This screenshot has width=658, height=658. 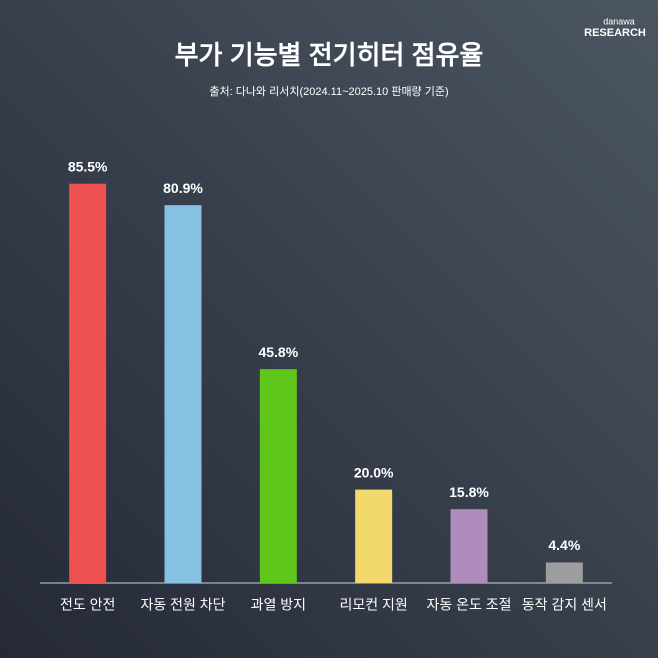 I want to click on value-label: 45.8%, so click(x=278, y=352).